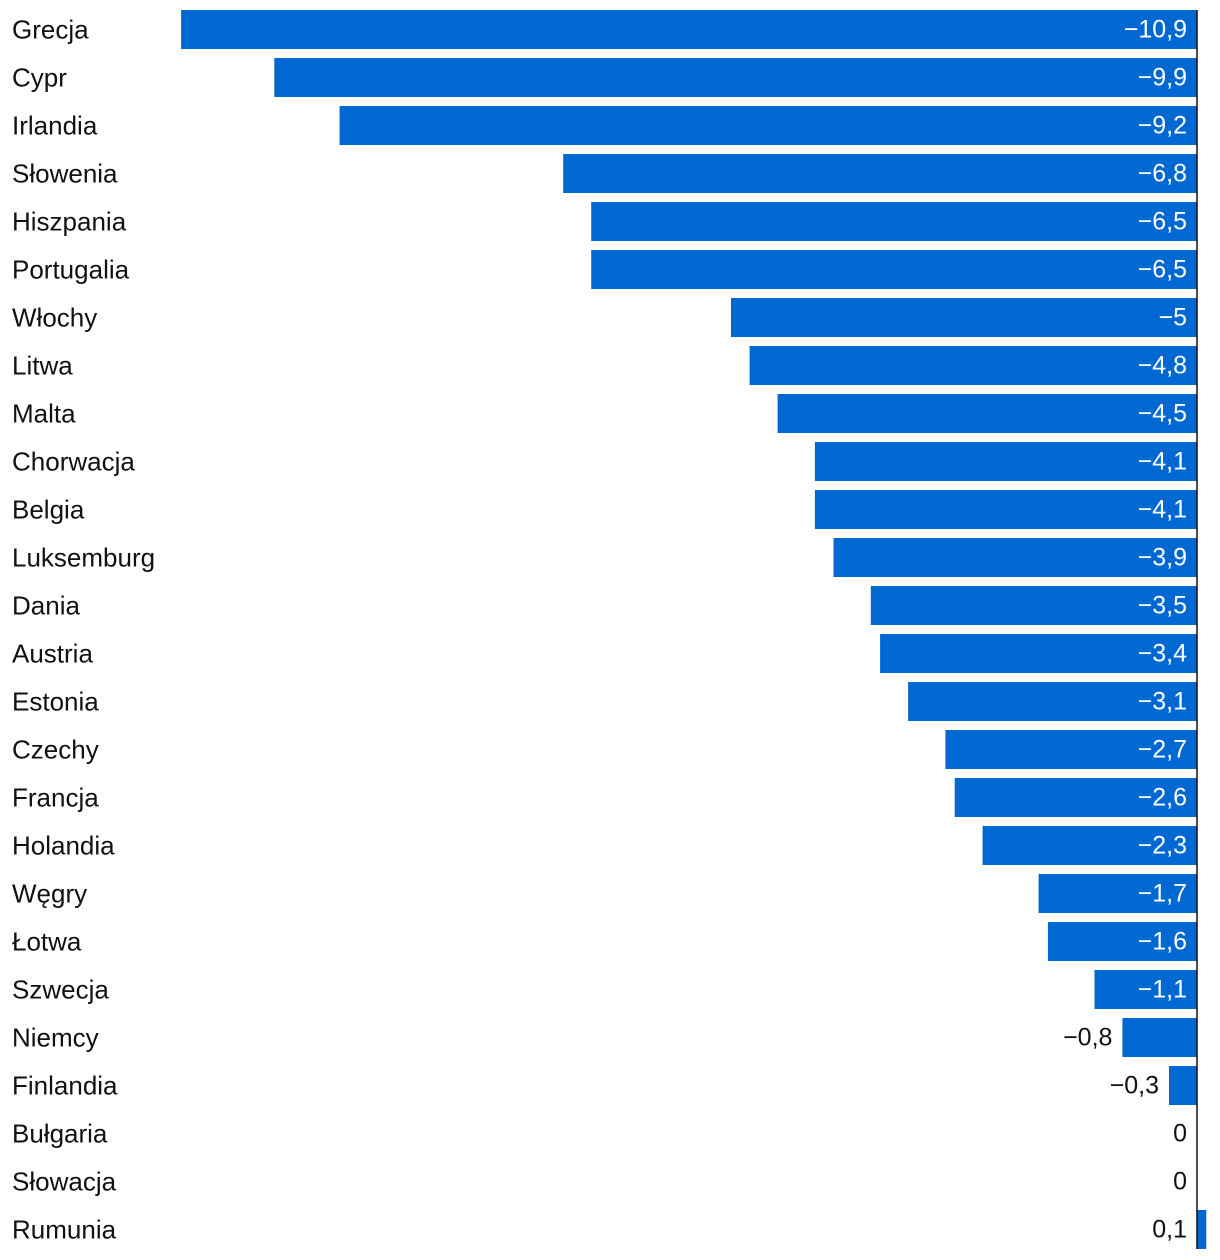  Describe the element at coordinates (604, 365) in the screenshot. I see `bar-row: Litwa −4,8` at that location.